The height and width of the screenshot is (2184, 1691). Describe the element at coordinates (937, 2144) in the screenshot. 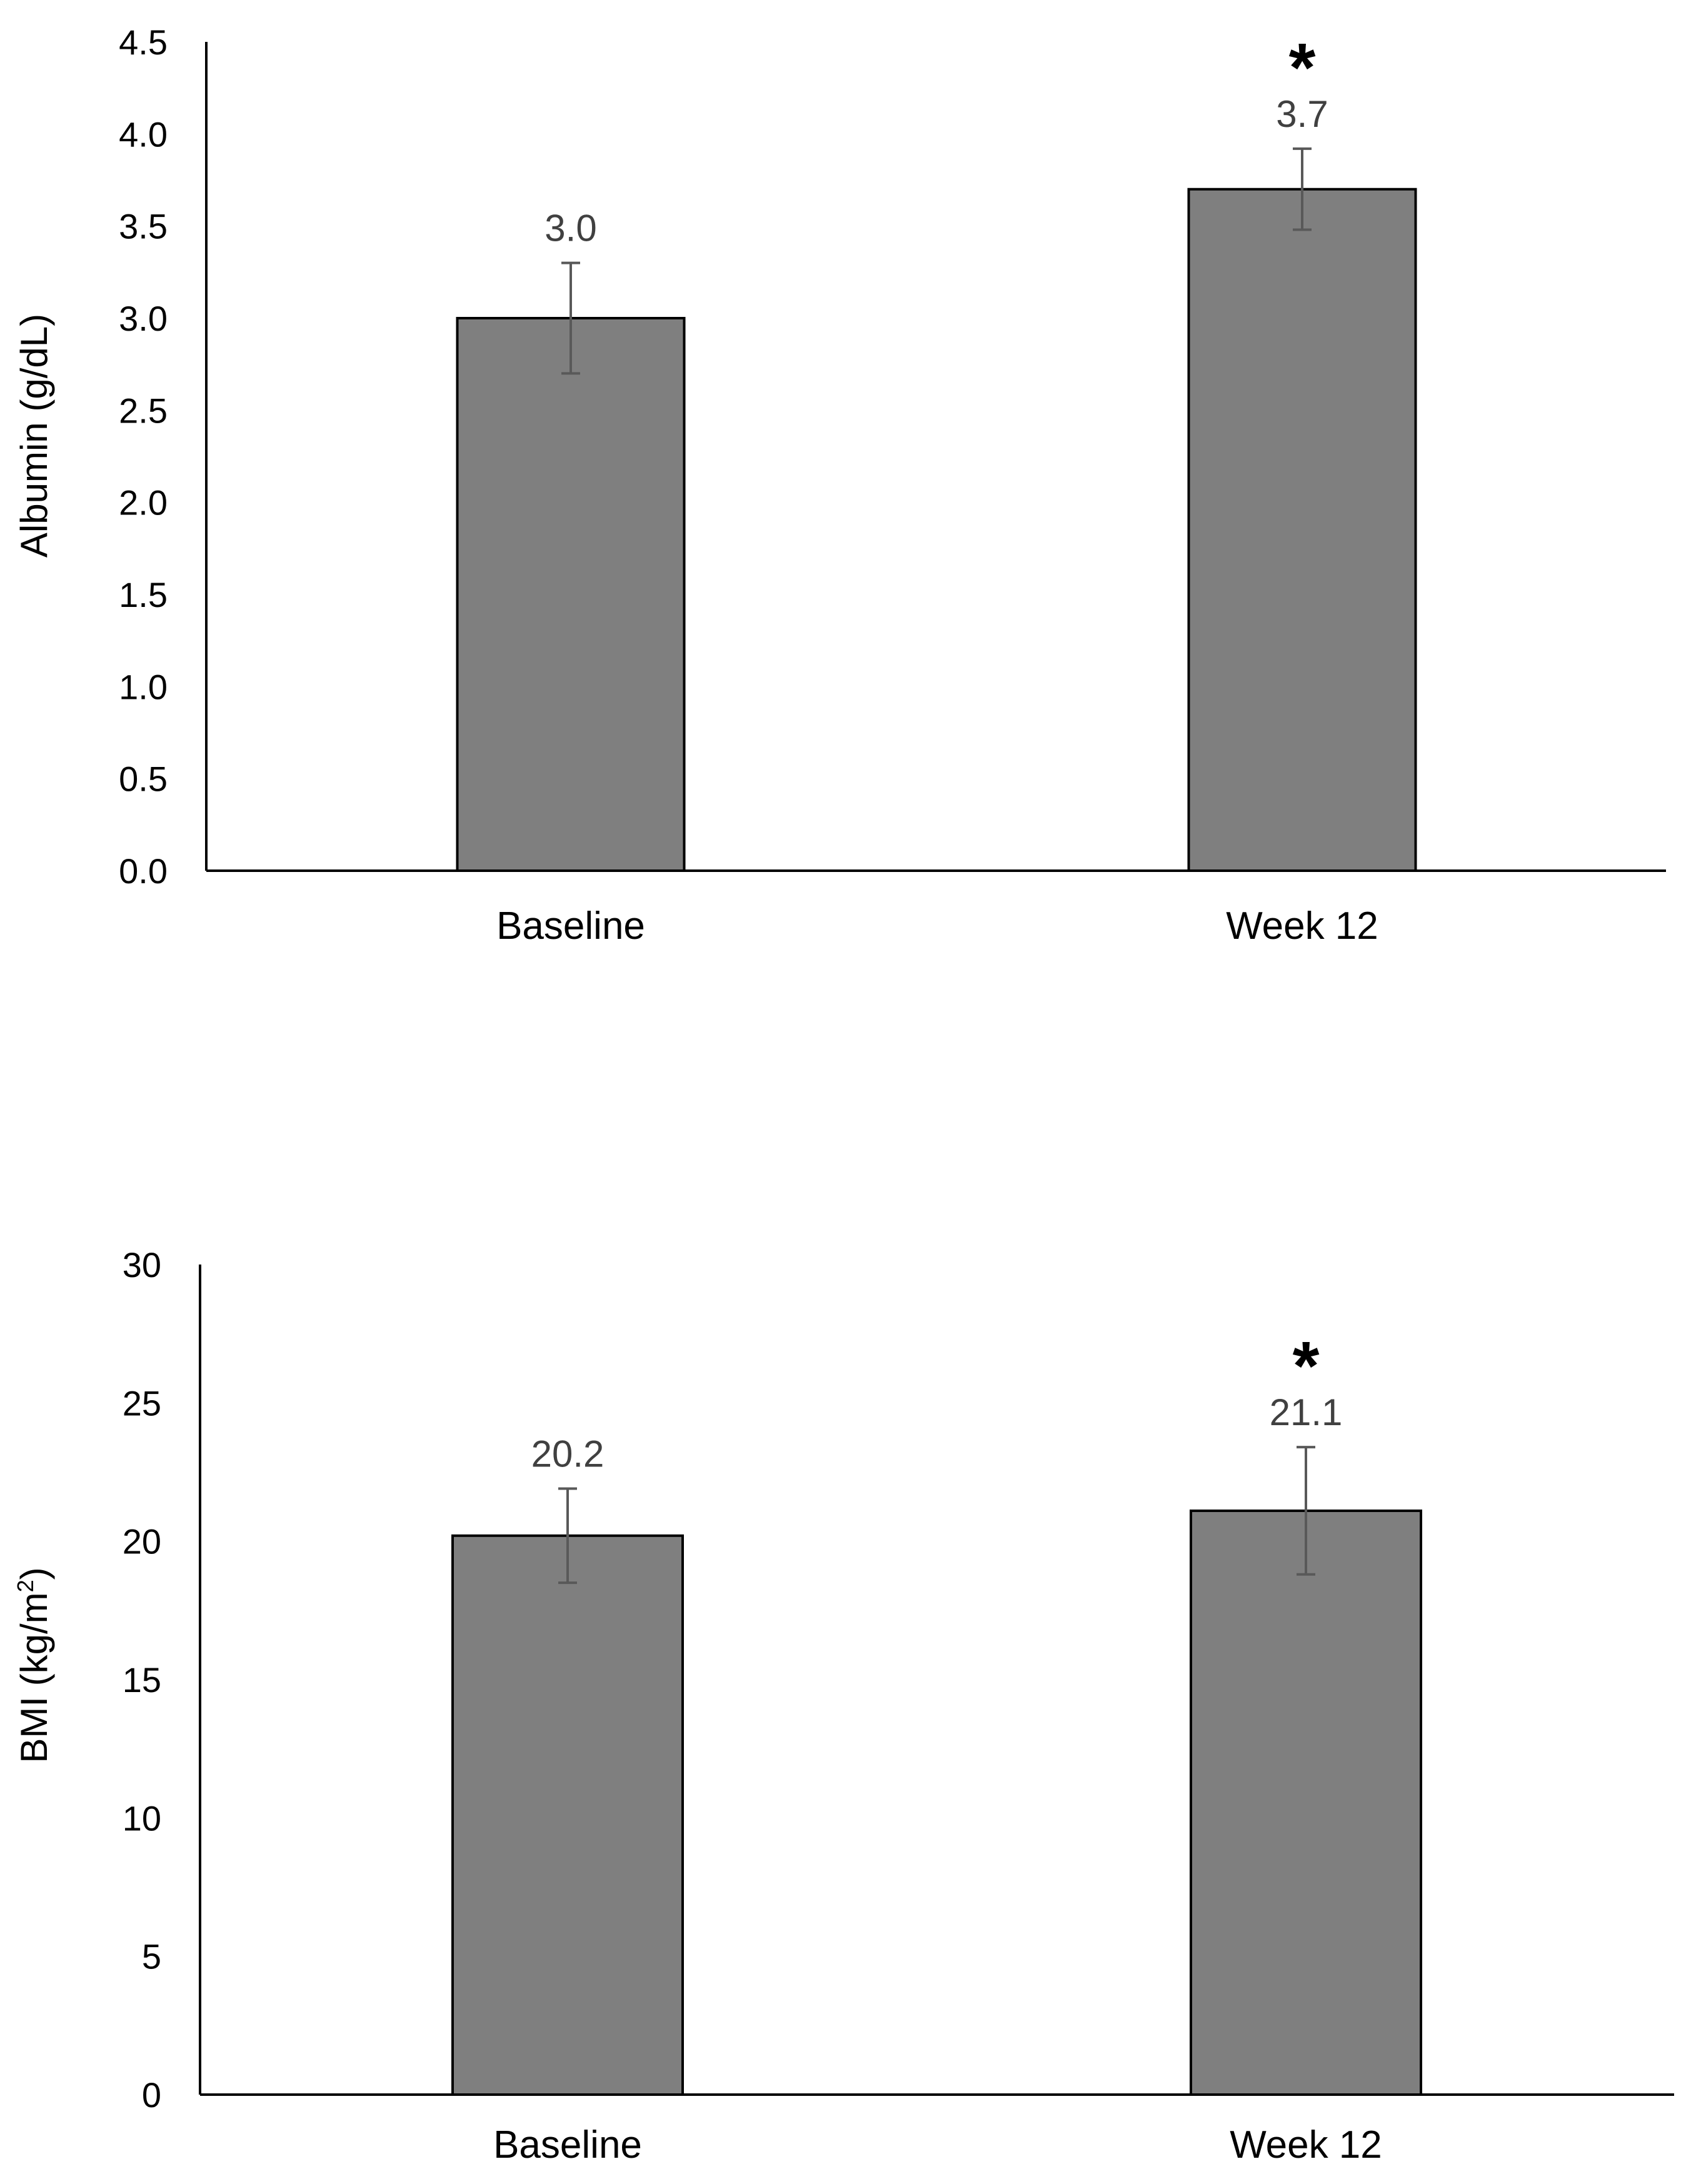

I see `bmi-category-labels: Baseline Week 12` at that location.